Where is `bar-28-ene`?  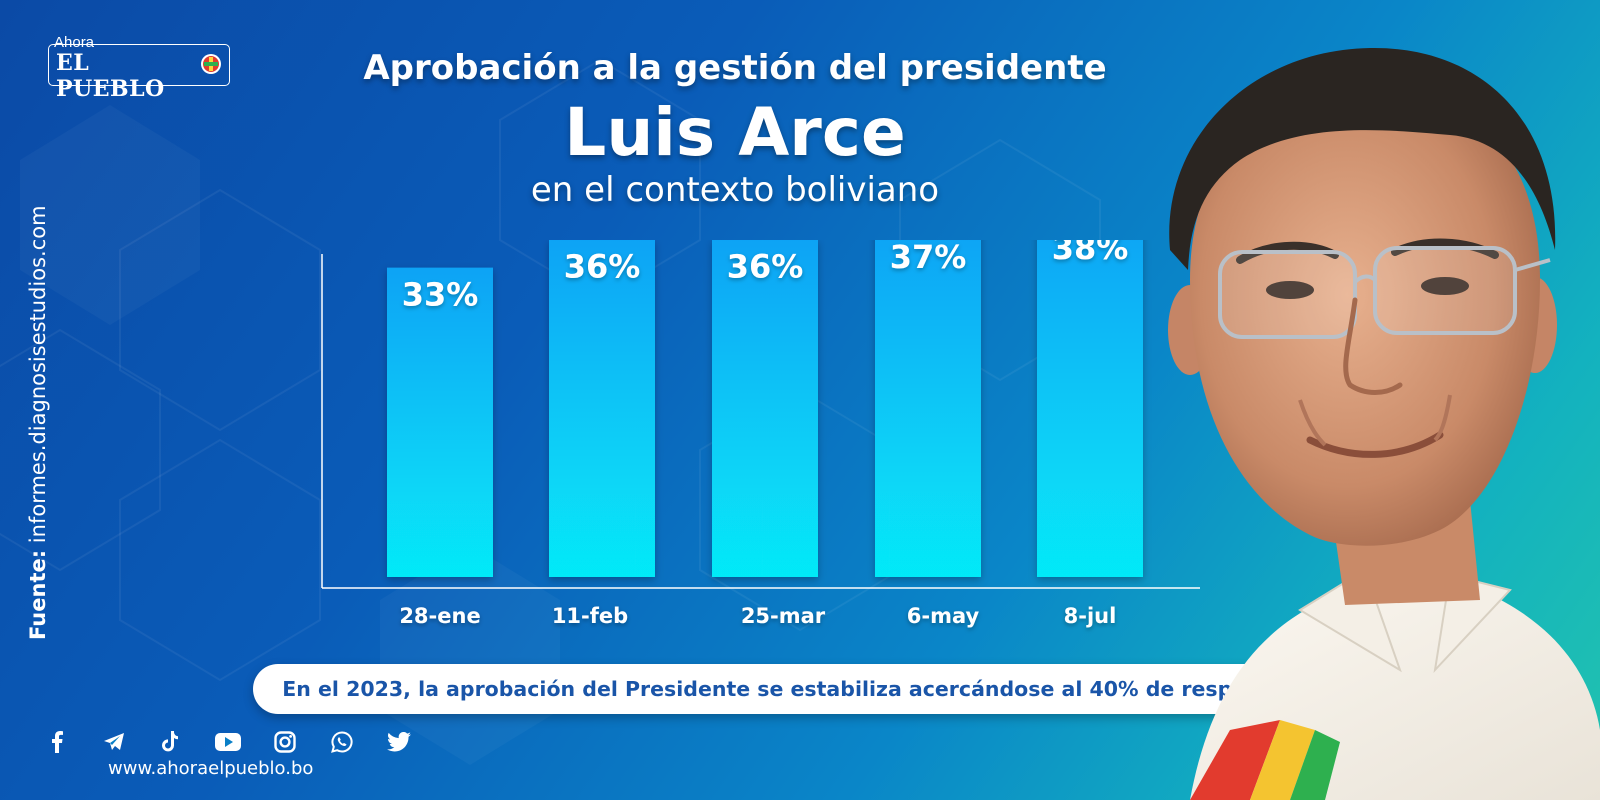
bar-28-ene is located at coordinates (440, 422).